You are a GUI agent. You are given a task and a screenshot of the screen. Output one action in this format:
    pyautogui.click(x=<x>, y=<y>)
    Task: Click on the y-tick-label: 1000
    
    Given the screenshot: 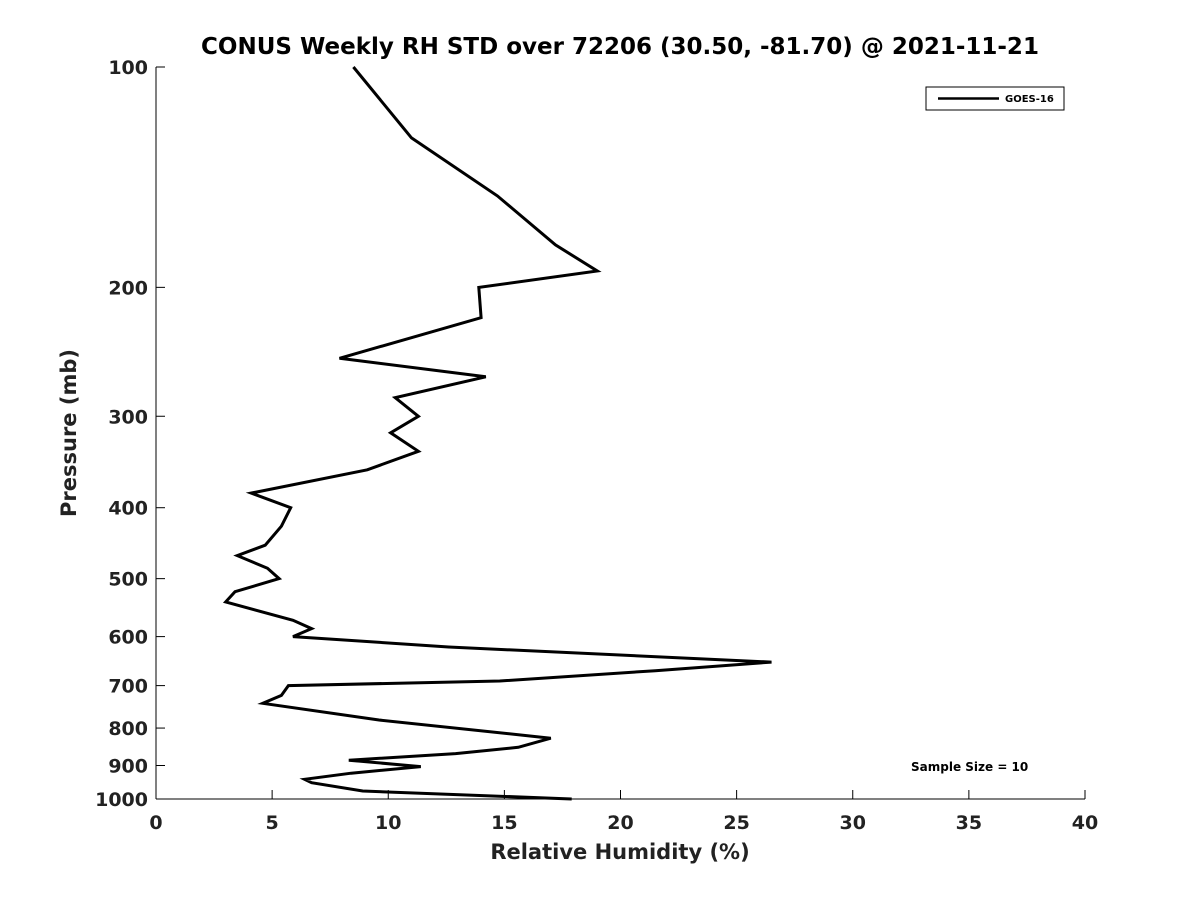 What is the action you would take?
    pyautogui.click(x=121, y=800)
    